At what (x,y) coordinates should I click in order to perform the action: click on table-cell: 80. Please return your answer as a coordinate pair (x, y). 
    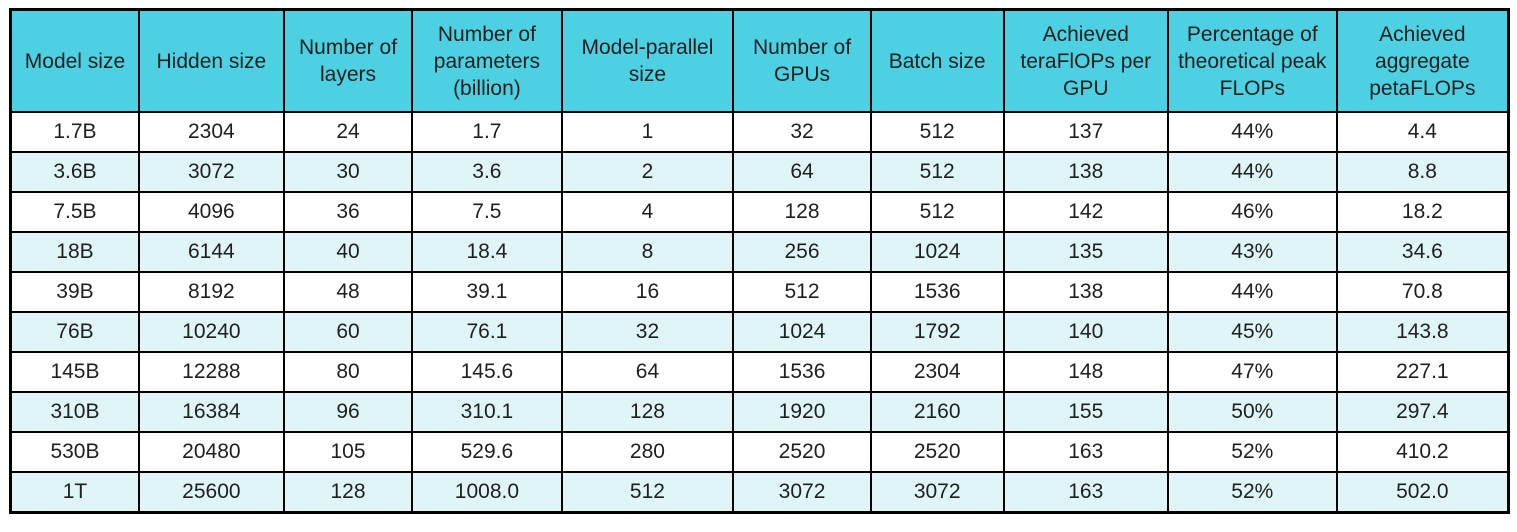
    Looking at the image, I should click on (348, 372).